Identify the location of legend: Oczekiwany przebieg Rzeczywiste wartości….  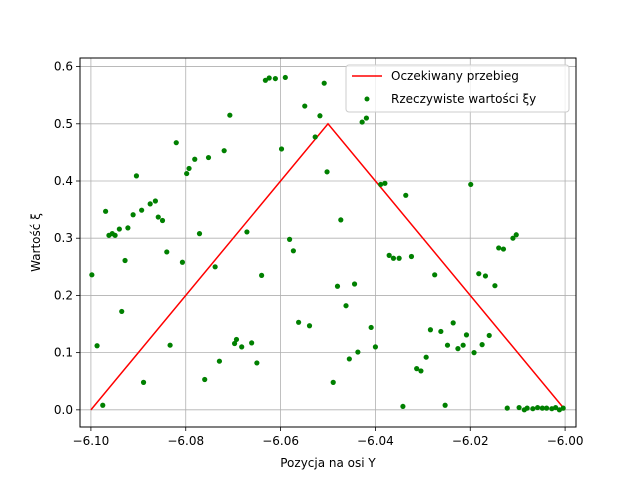
(457, 88).